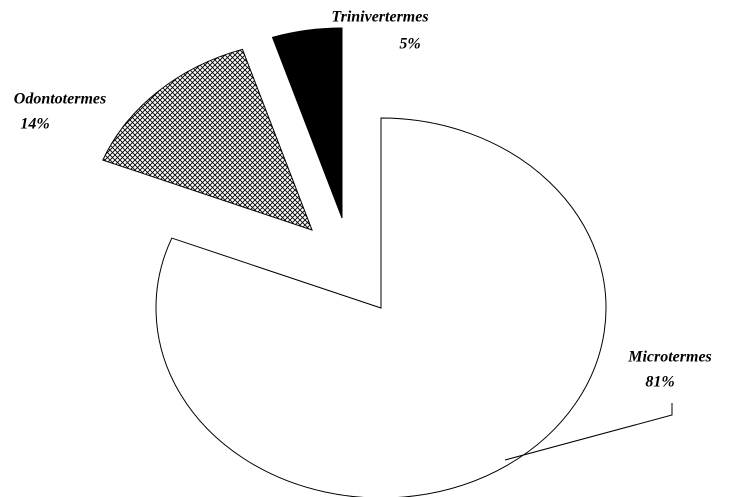 This screenshot has height=497, width=729. Describe the element at coordinates (379, 17) in the screenshot. I see `slice-label: Trinivertermes` at that location.